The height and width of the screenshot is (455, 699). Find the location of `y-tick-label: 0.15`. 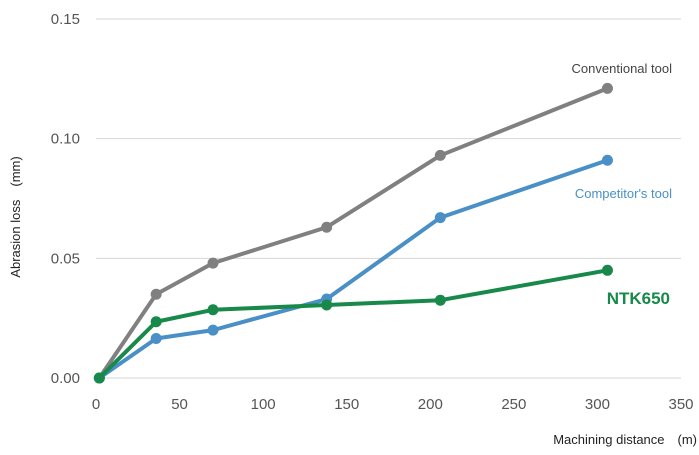

y-tick-label: 0.15 is located at coordinates (65, 19).